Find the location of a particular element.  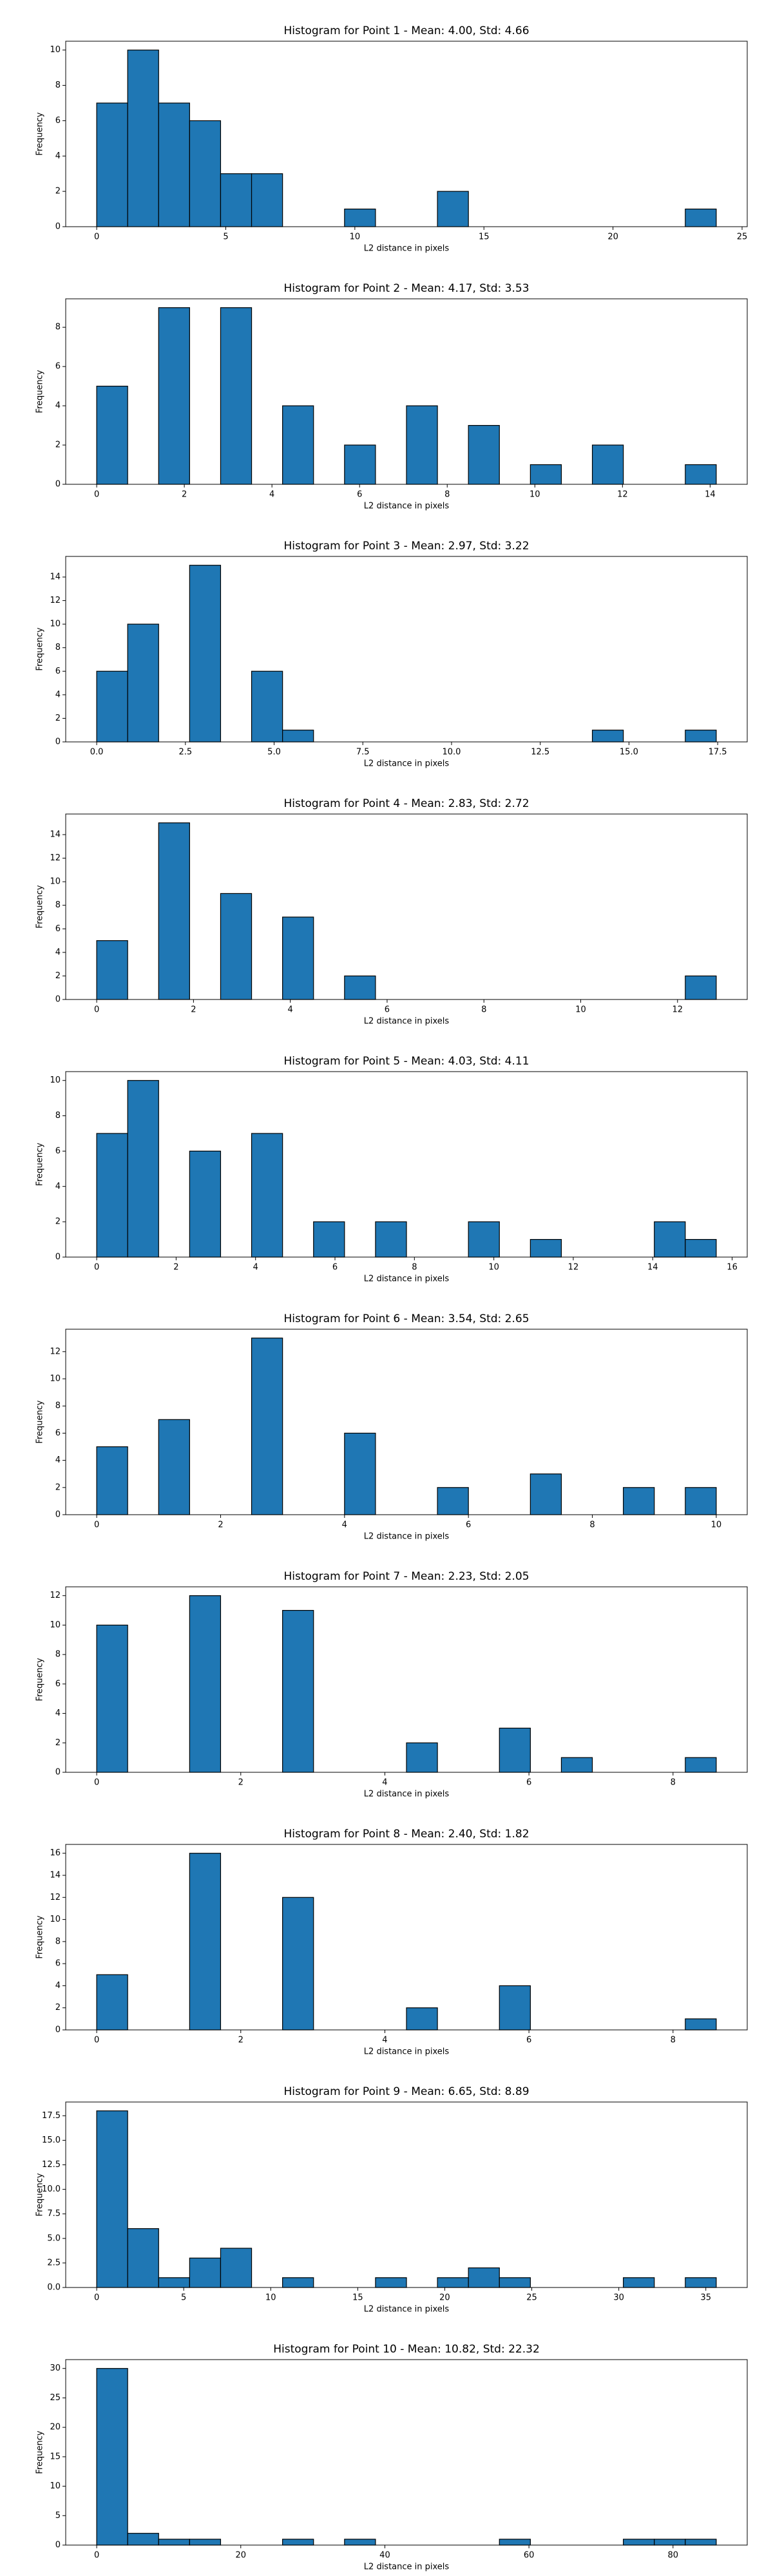

y-tick-label: 12 is located at coordinates (55, 858).